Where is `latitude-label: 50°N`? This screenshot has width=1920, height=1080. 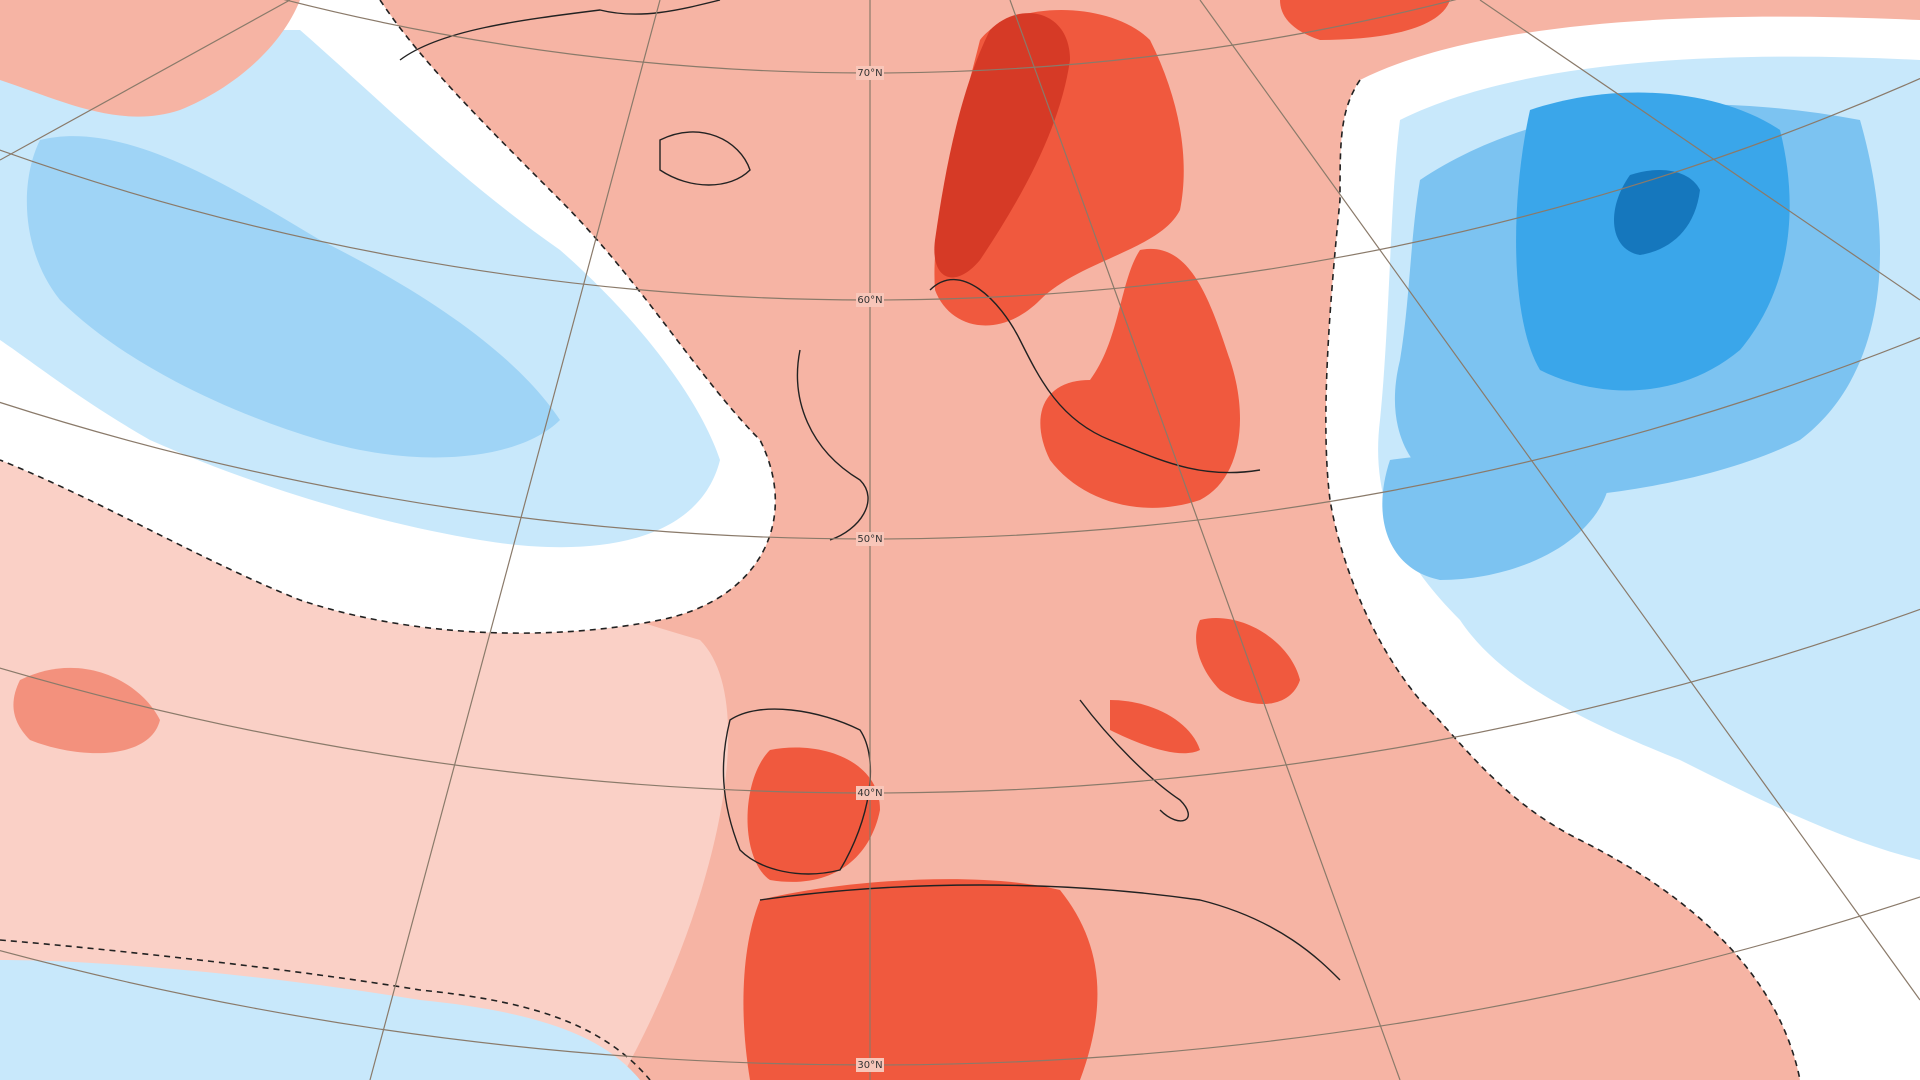
latitude-label: 50°N is located at coordinates (869, 539).